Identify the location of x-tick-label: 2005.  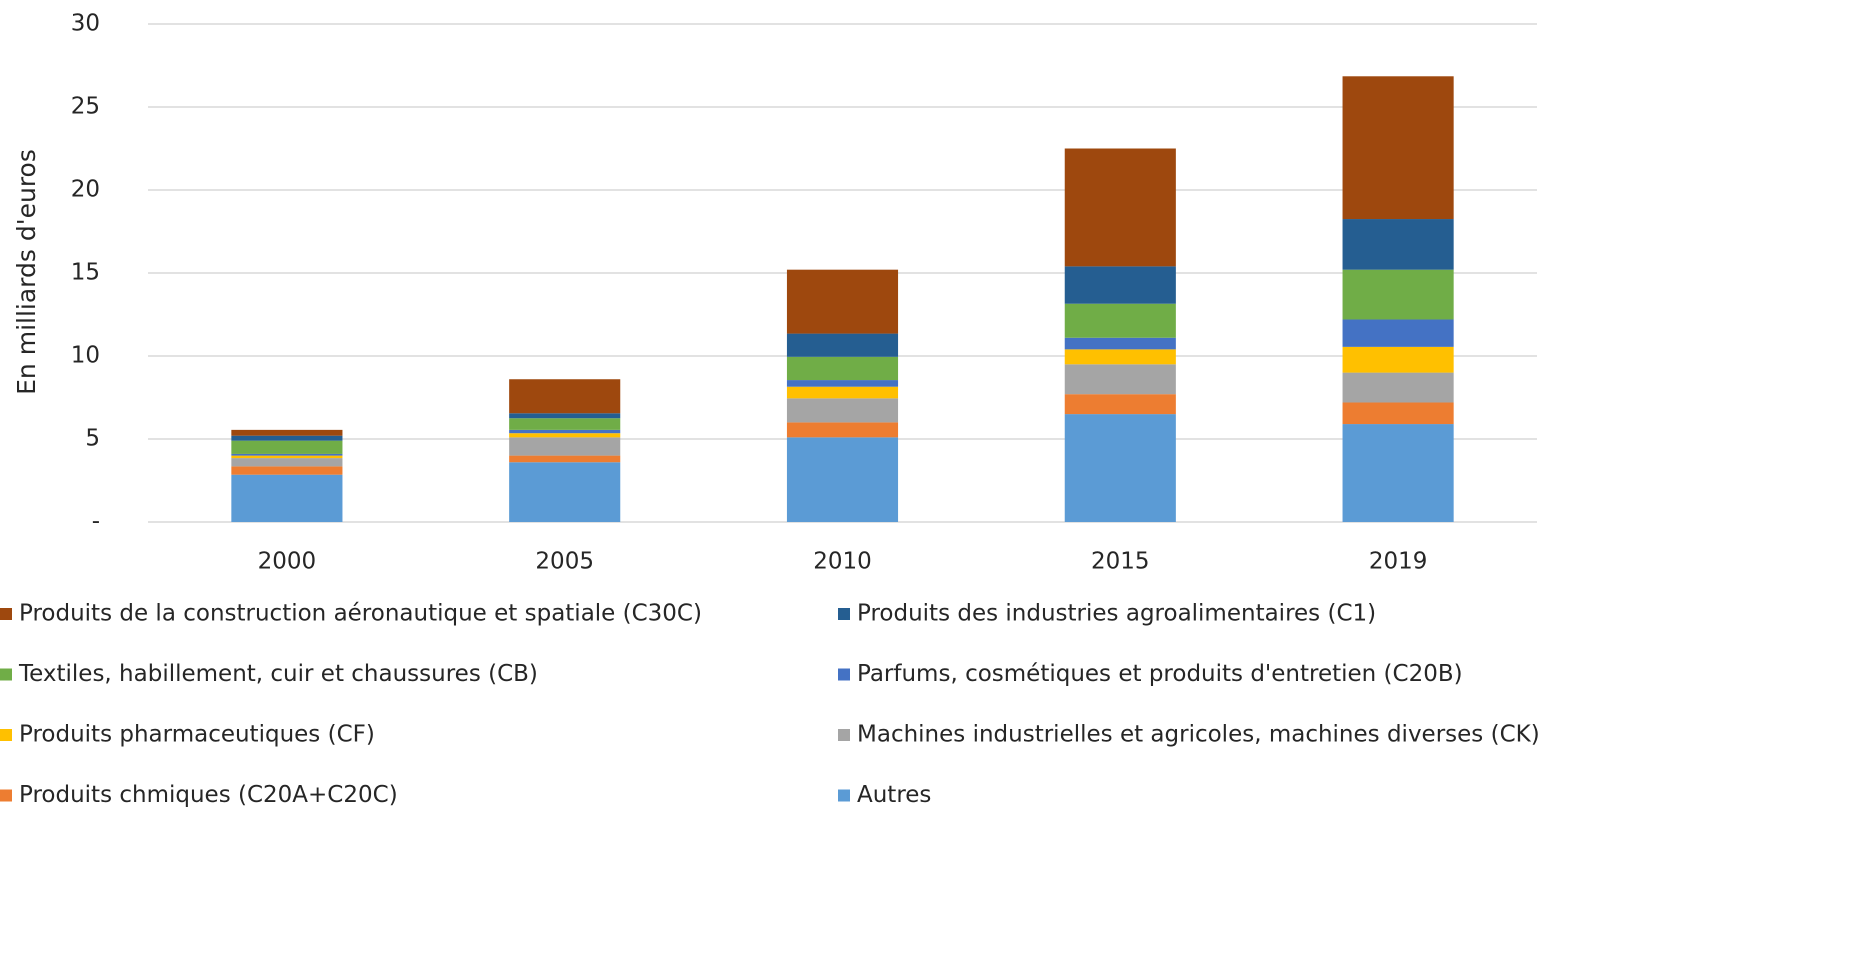
(564, 562).